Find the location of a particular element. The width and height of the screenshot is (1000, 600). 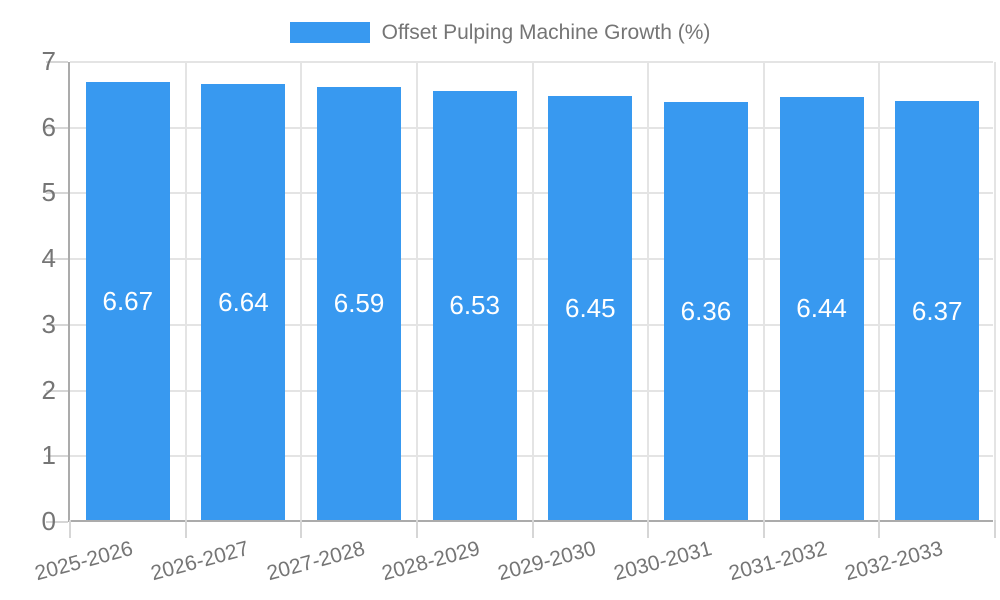

y-axis-tick-label: 1 is located at coordinates (48, 455).